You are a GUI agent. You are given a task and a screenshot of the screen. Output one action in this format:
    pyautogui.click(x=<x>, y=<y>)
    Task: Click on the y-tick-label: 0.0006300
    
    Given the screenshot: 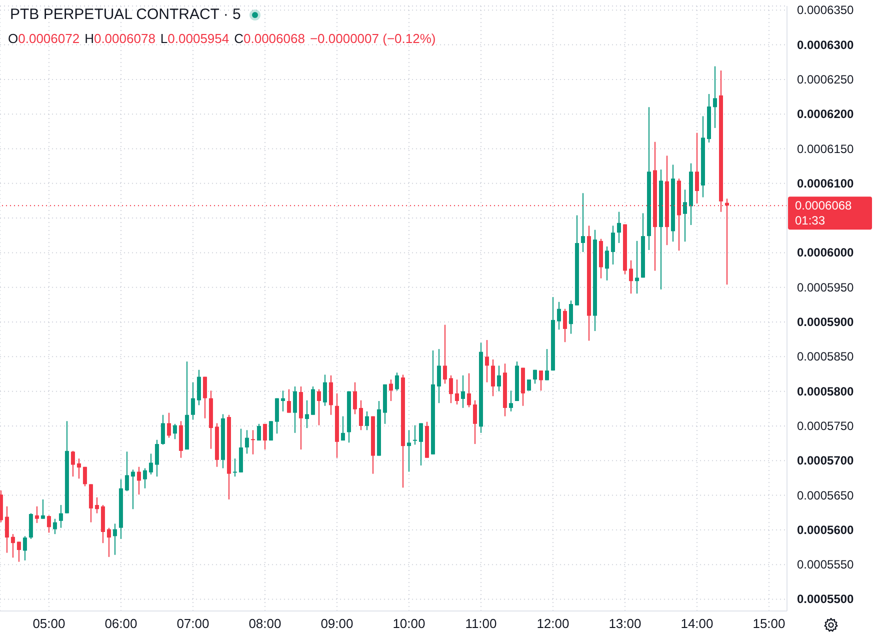 What is the action you would take?
    pyautogui.click(x=825, y=45)
    